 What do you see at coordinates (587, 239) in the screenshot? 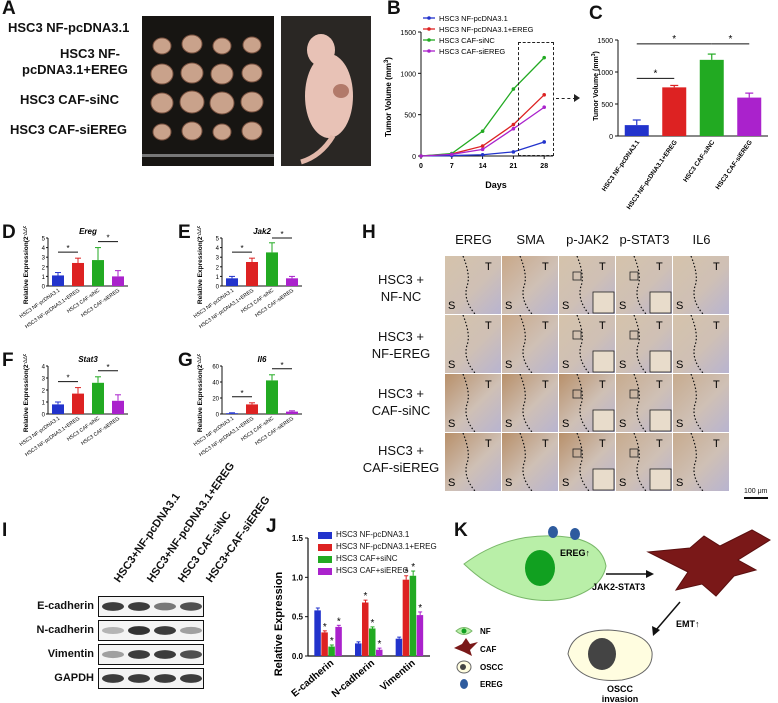
I see `ihc-column-header: p-JAK2` at bounding box center [587, 239].